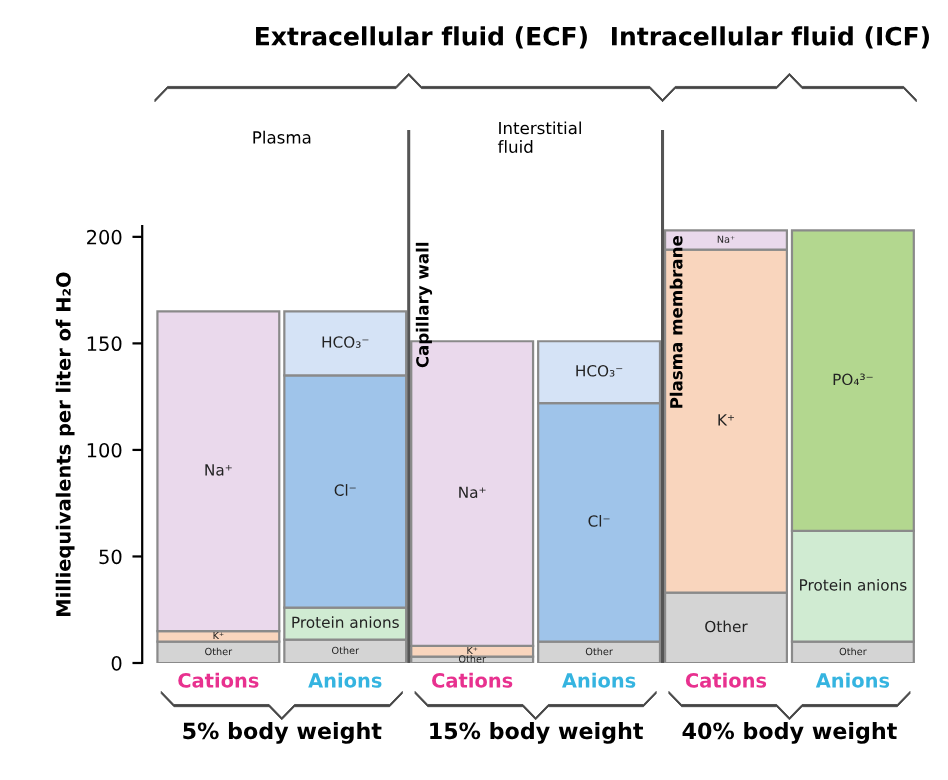  I want to click on text: Intracellular fluid (ICF), so click(770, 37).